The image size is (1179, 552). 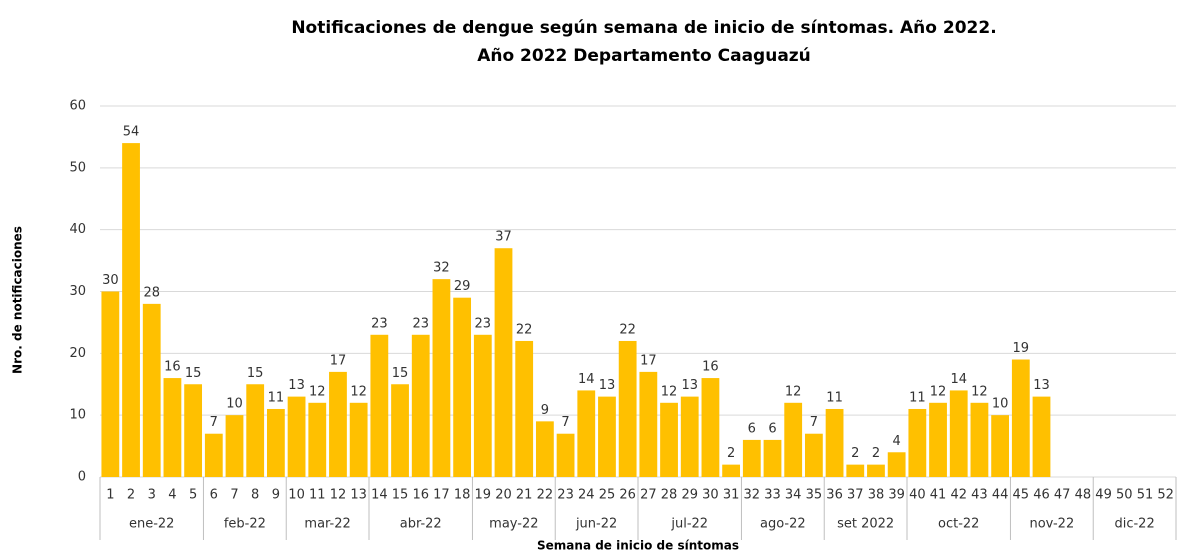 I want to click on x-tick-label: 16, so click(x=420, y=495).